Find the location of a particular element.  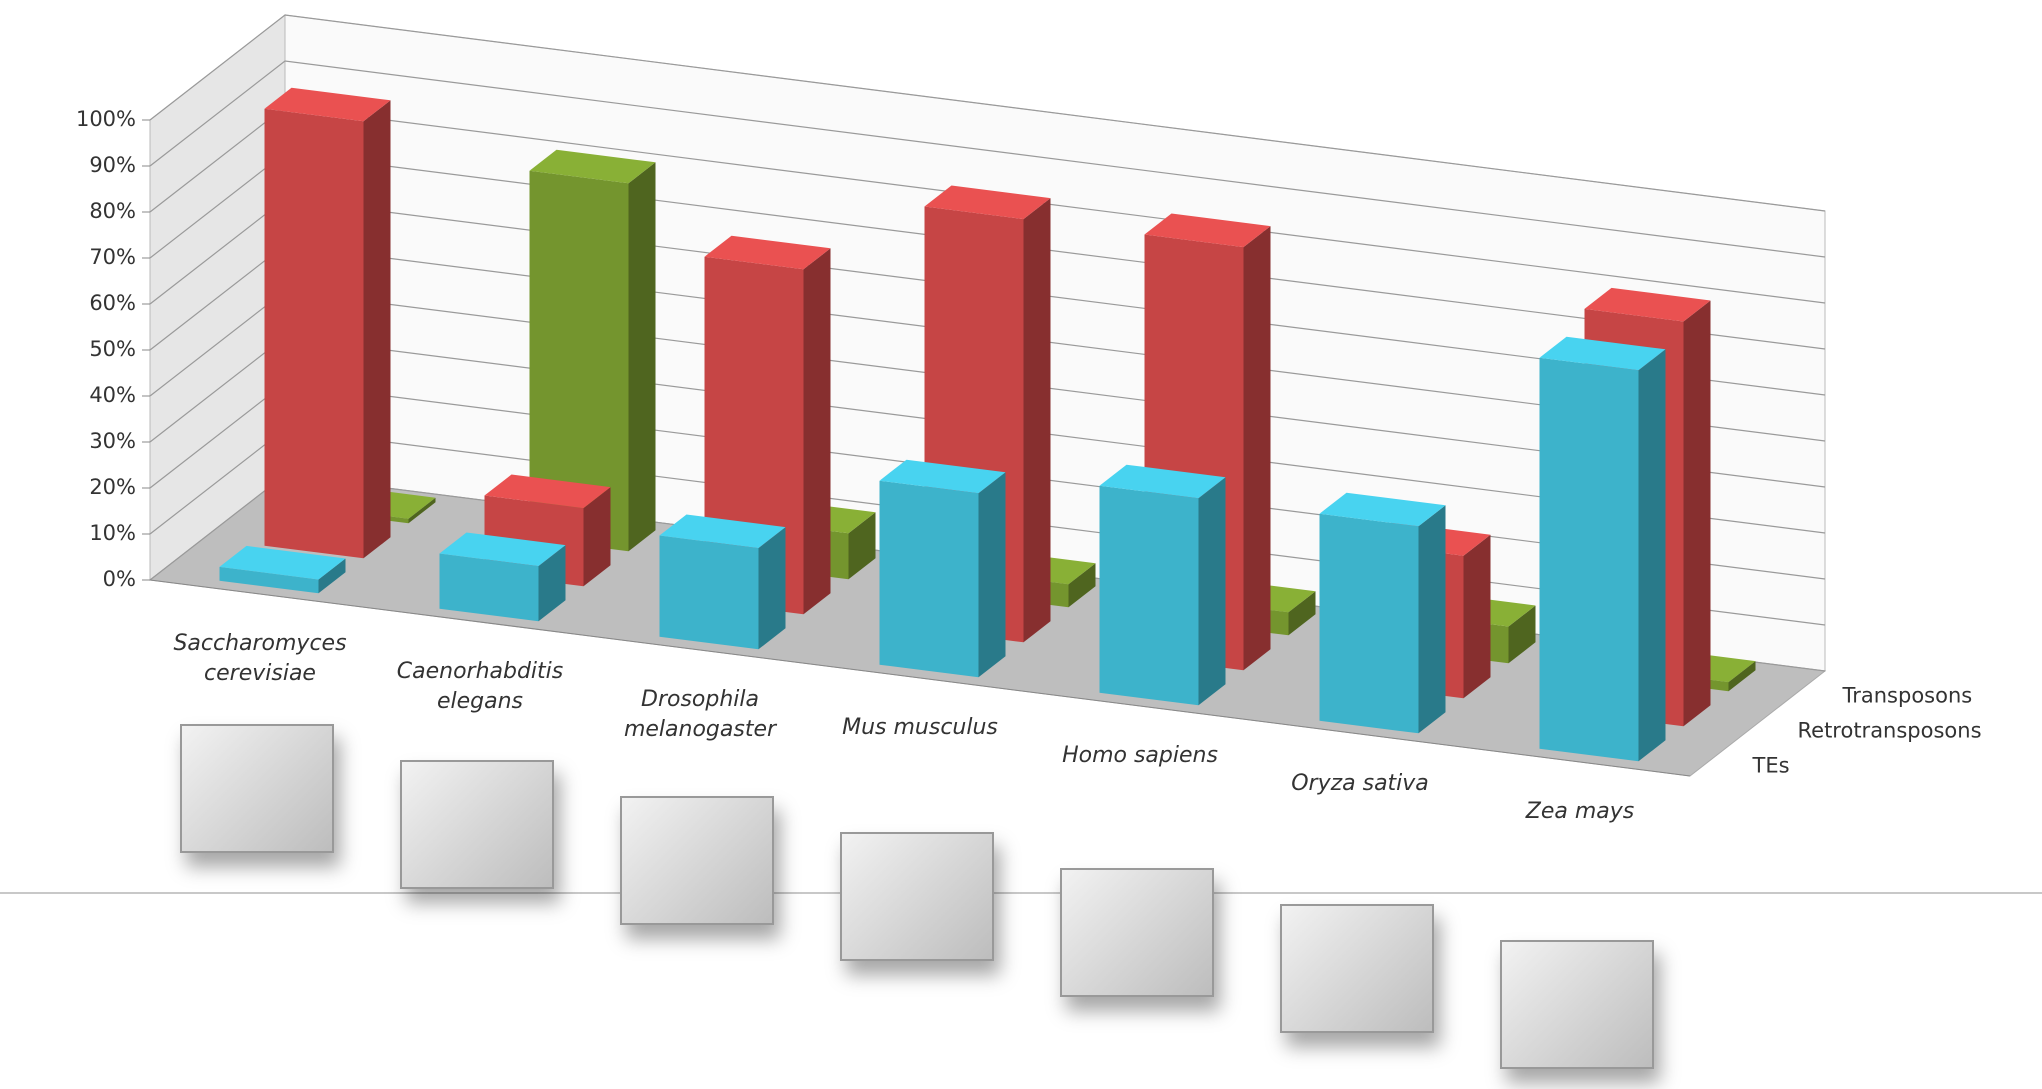

y-tick-label: 50% is located at coordinates (112, 349).